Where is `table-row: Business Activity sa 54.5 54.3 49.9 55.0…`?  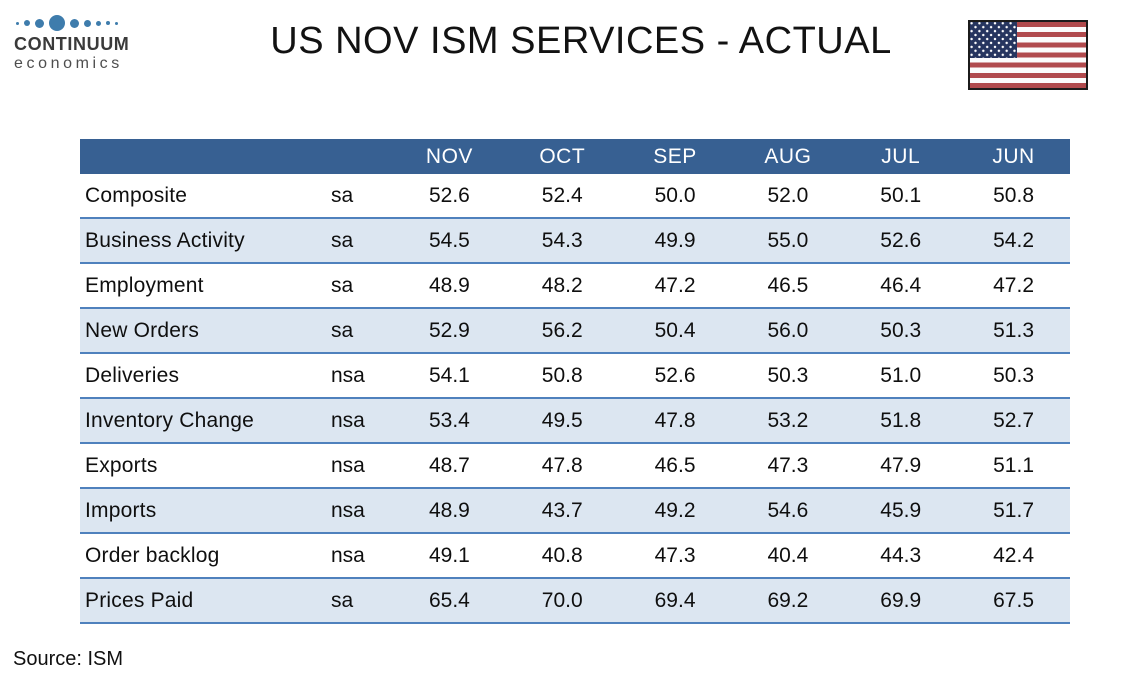
table-row: Business Activity sa 54.5 54.3 49.9 55.0… is located at coordinates (575, 240).